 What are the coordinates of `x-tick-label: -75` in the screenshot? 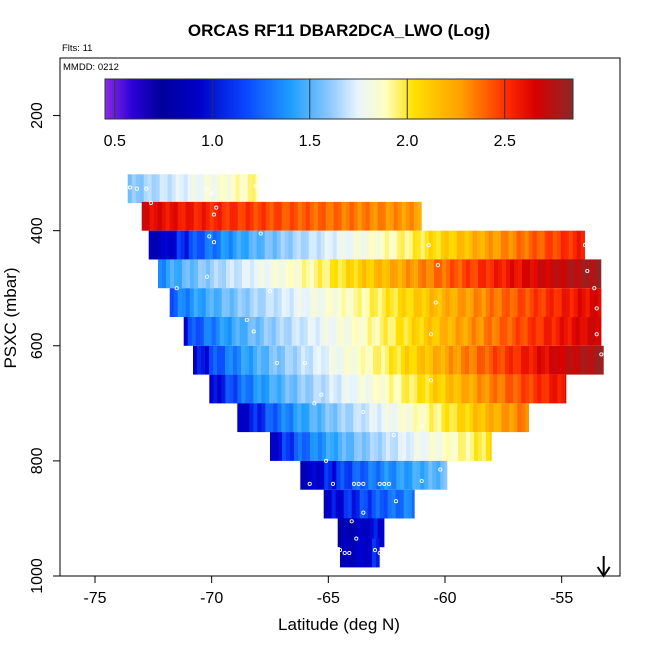 It's located at (94, 598).